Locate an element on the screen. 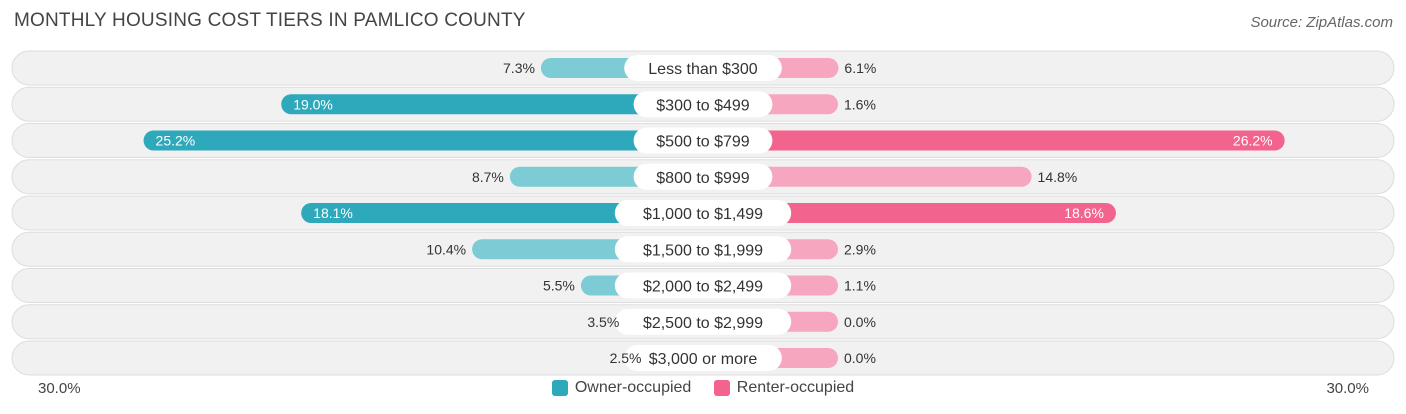 The image size is (1406, 414). legend-item-renter: Renter-occupied is located at coordinates (784, 388).